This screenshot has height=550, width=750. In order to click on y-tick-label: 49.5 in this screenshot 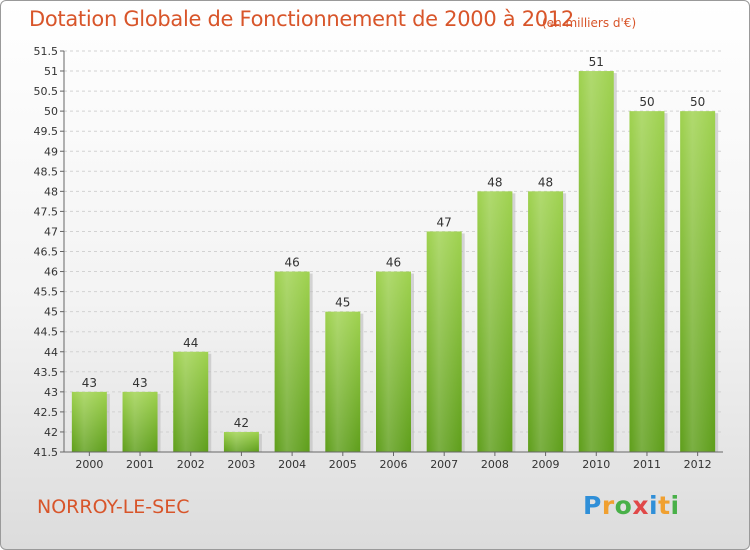, I will do `click(46, 131)`.